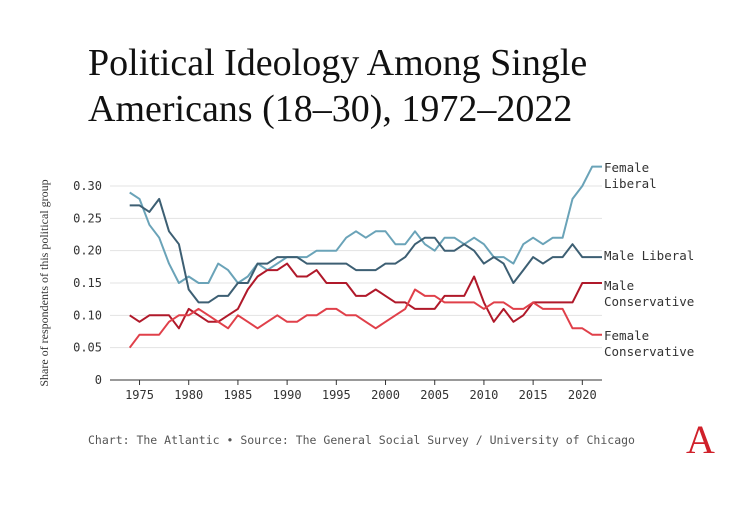 This screenshot has width=750, height=513. I want to click on series-label-male-liberal: Male Liberal, so click(649, 255).